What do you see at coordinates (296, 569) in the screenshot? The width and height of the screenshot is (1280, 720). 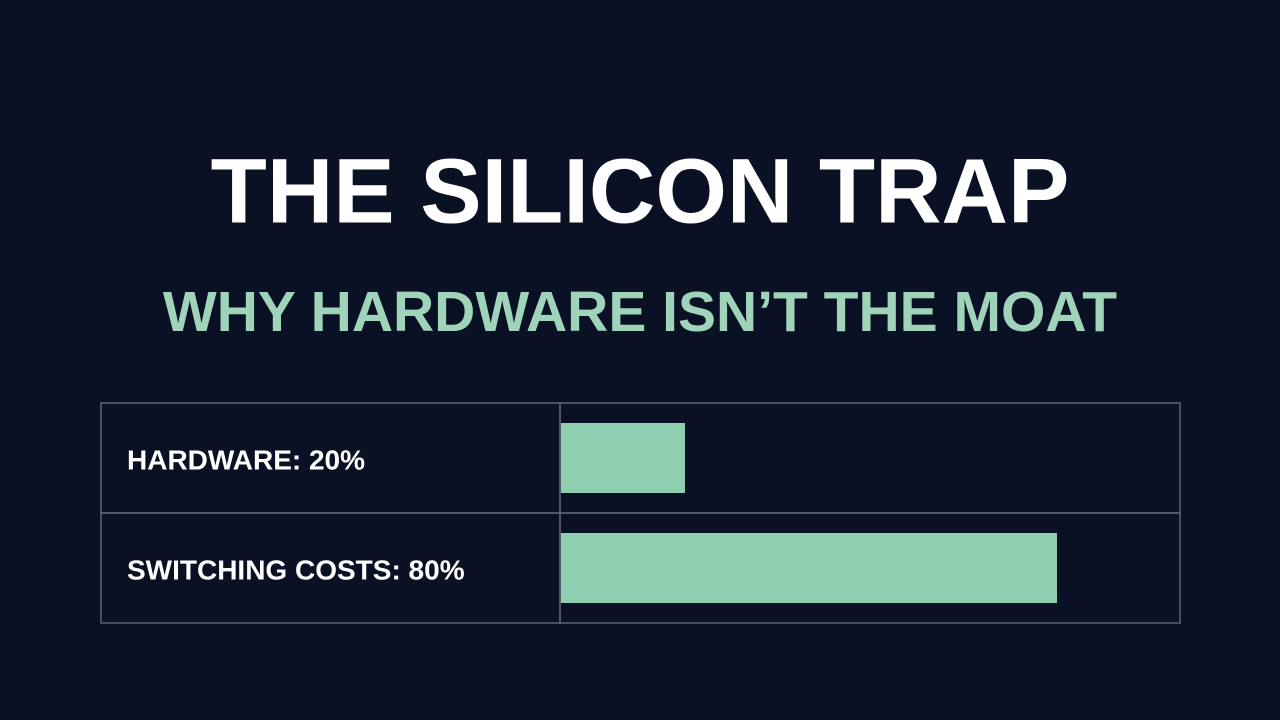 I see `category-label: SWITCHING COSTS: 80%` at bounding box center [296, 569].